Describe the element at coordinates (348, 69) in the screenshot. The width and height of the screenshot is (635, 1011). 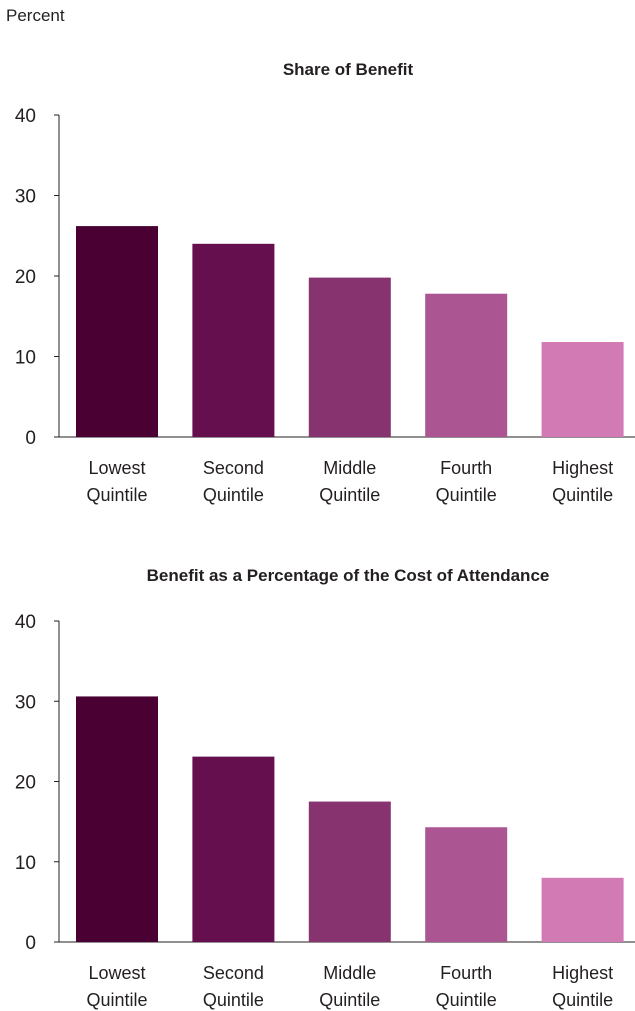
I see `chart-title: Share of Benefit` at that location.